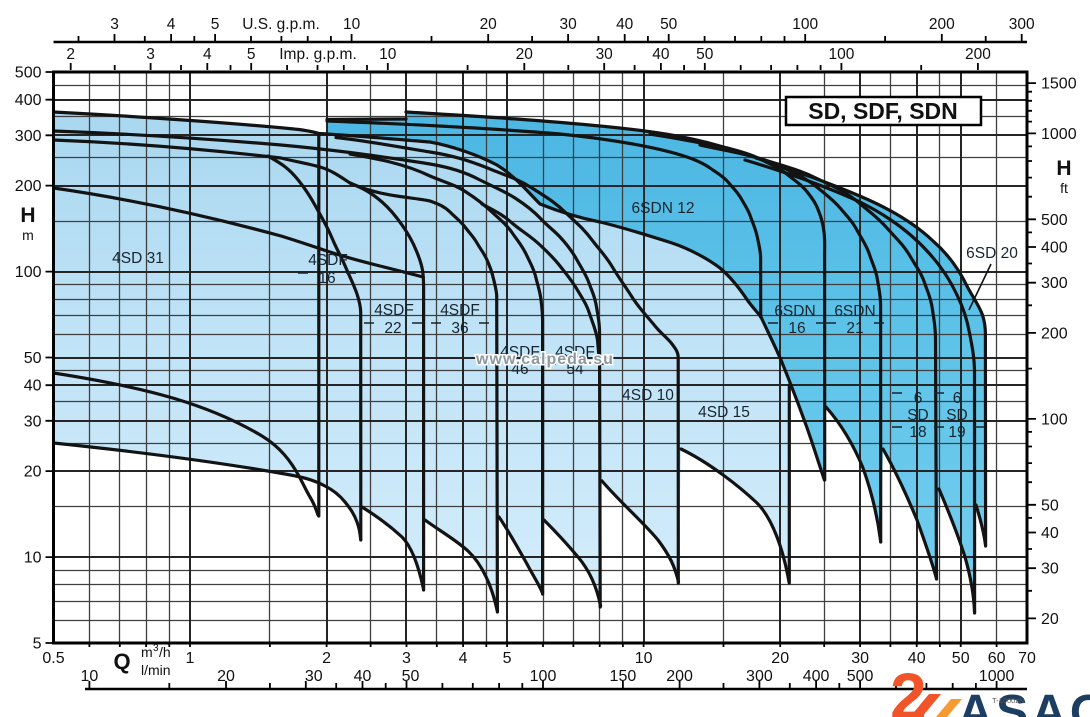 The image size is (1090, 717). Describe the element at coordinates (956, 432) in the screenshot. I see `svg-text: 19` at that location.